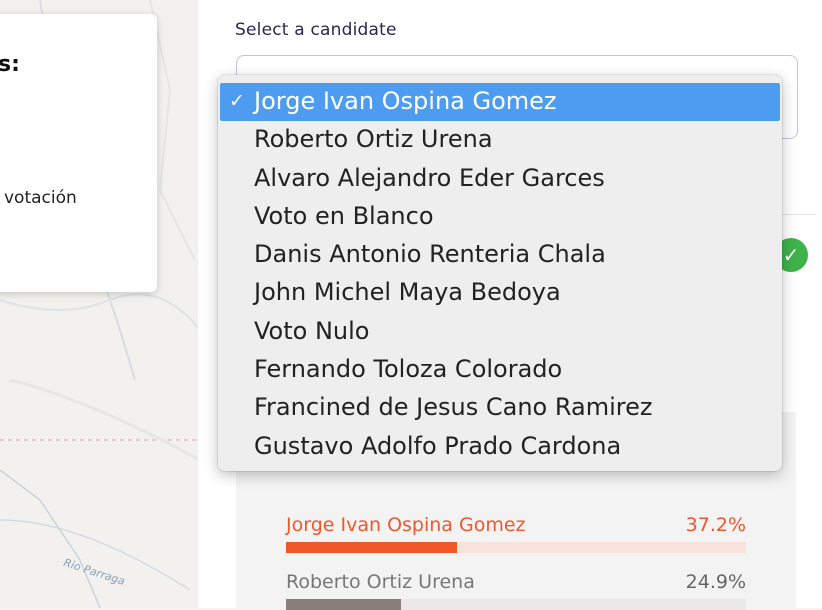 The width and height of the screenshot is (822, 610). I want to click on result-percent: 24.9%, so click(715, 582).